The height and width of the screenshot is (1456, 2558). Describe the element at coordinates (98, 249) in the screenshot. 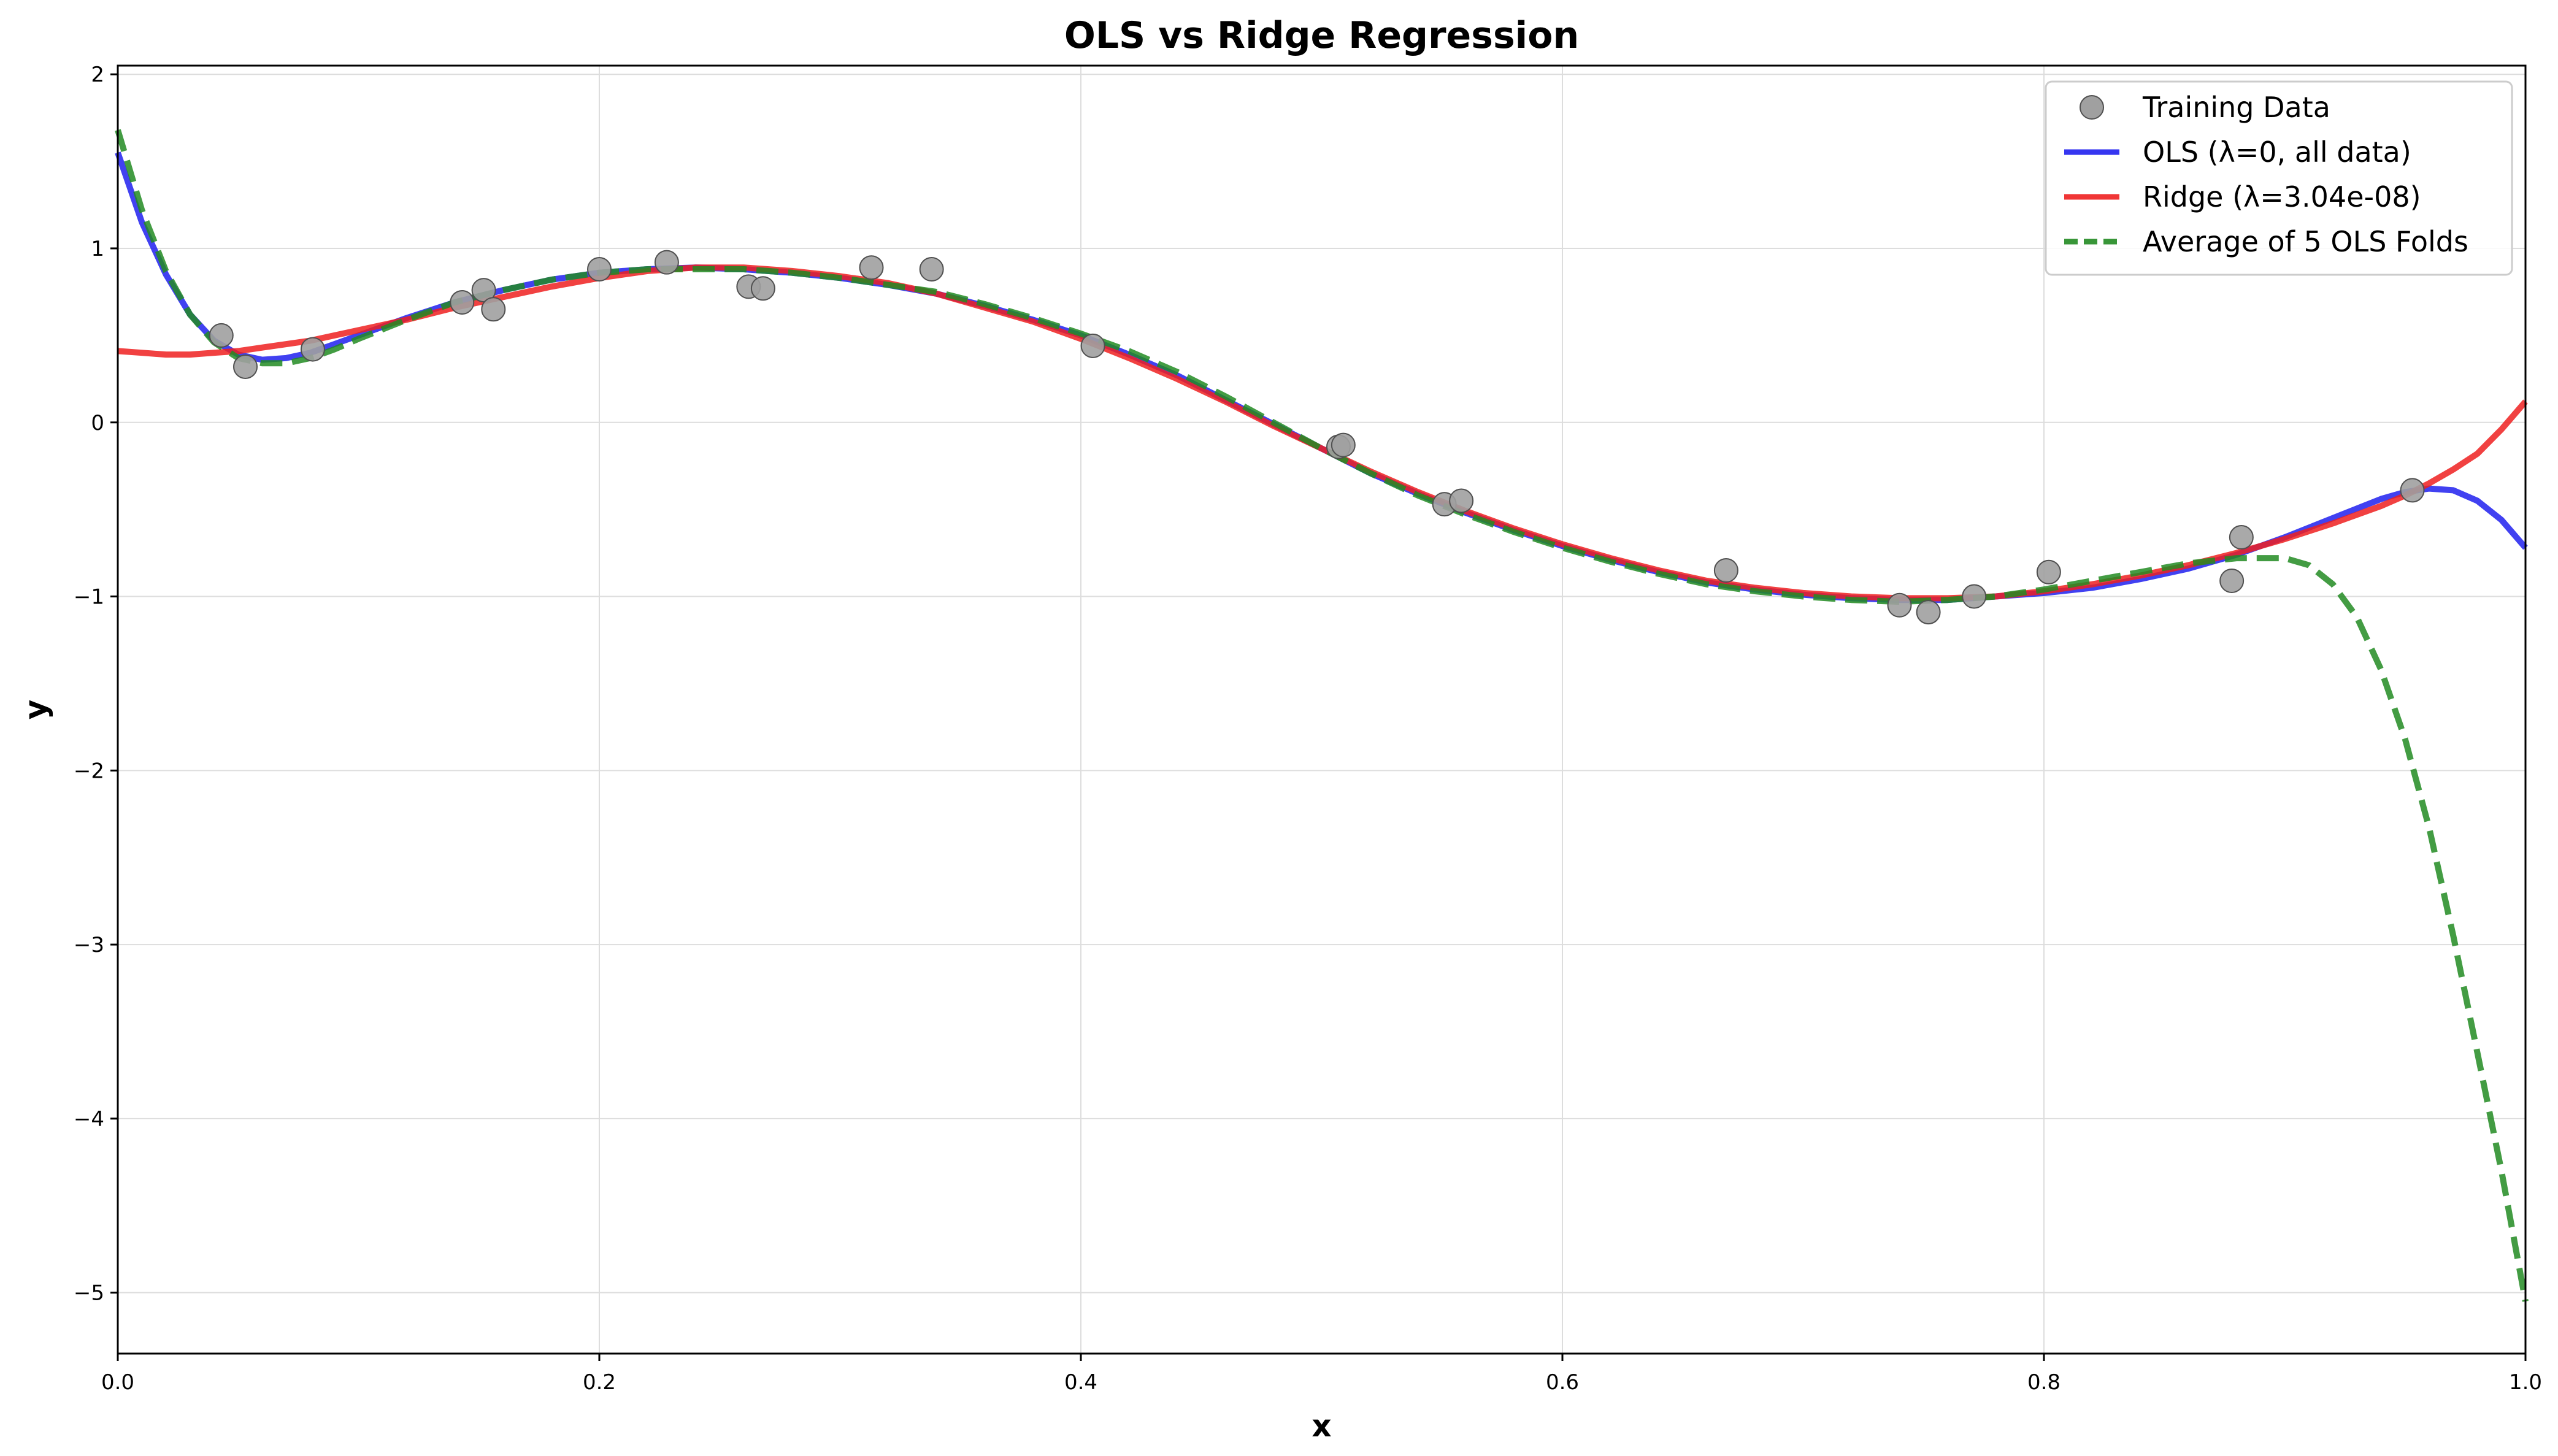

I see `y-tick-label: 1` at that location.